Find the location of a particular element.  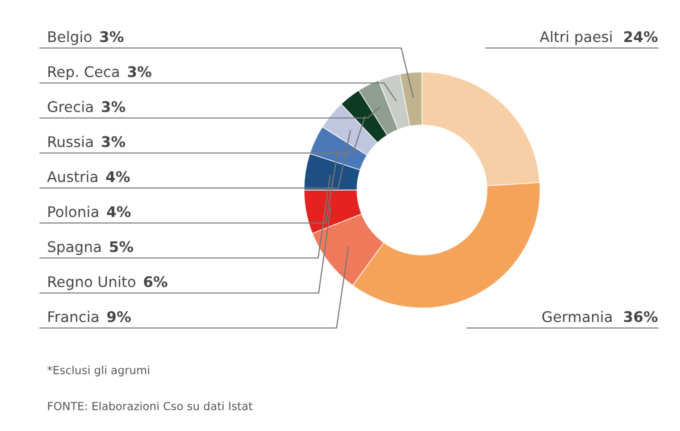

data-label: 5% is located at coordinates (122, 246).